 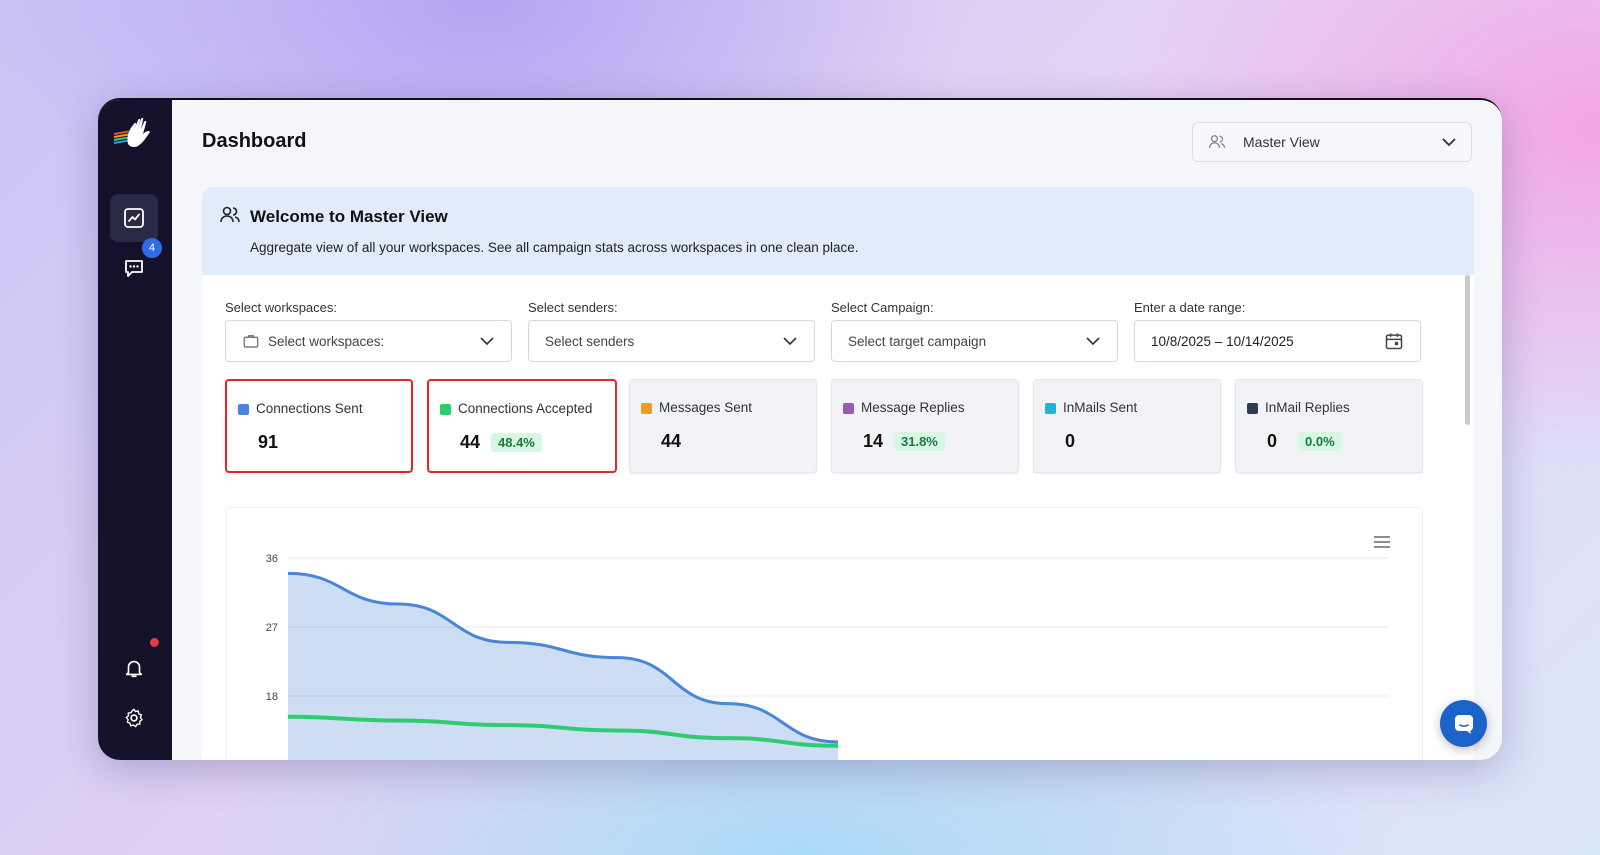 What do you see at coordinates (1382, 542) in the screenshot?
I see `menu-icon` at bounding box center [1382, 542].